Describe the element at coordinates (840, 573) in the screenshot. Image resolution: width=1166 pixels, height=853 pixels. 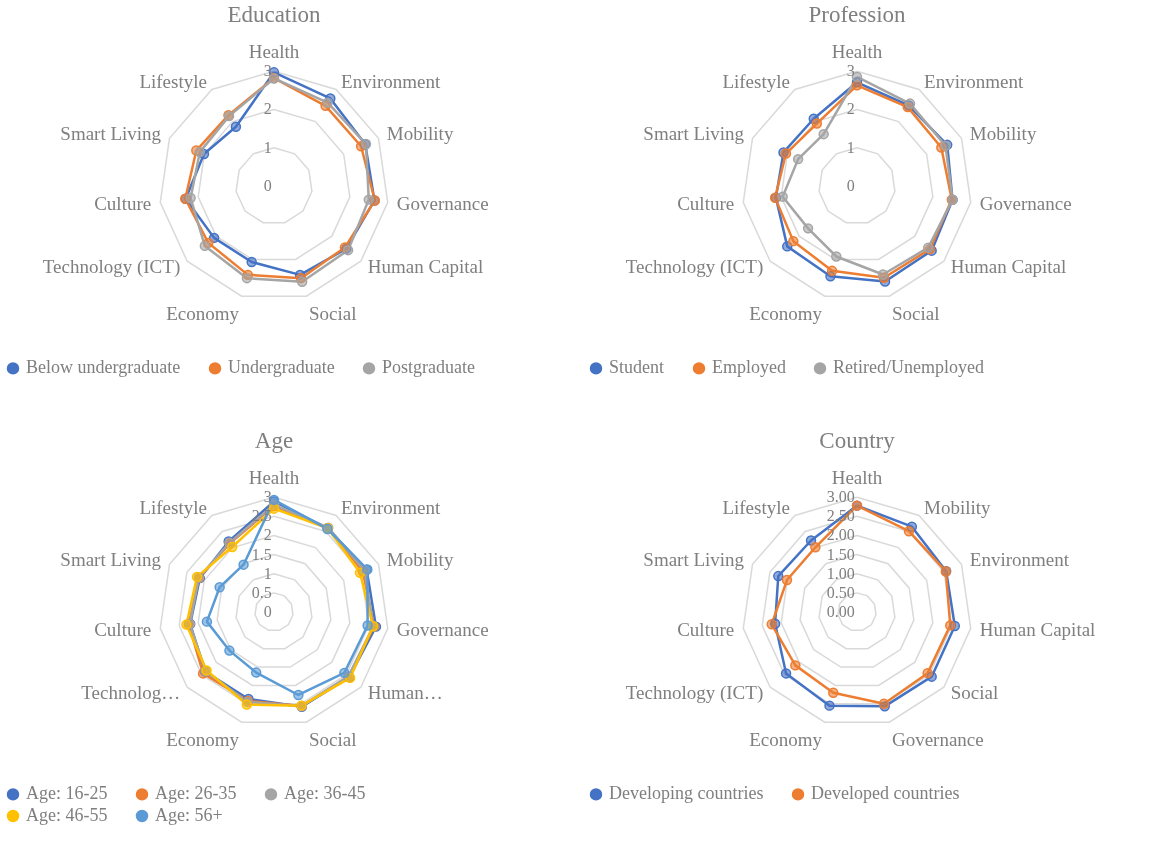
I see `y-tick-label: 1.00` at that location.